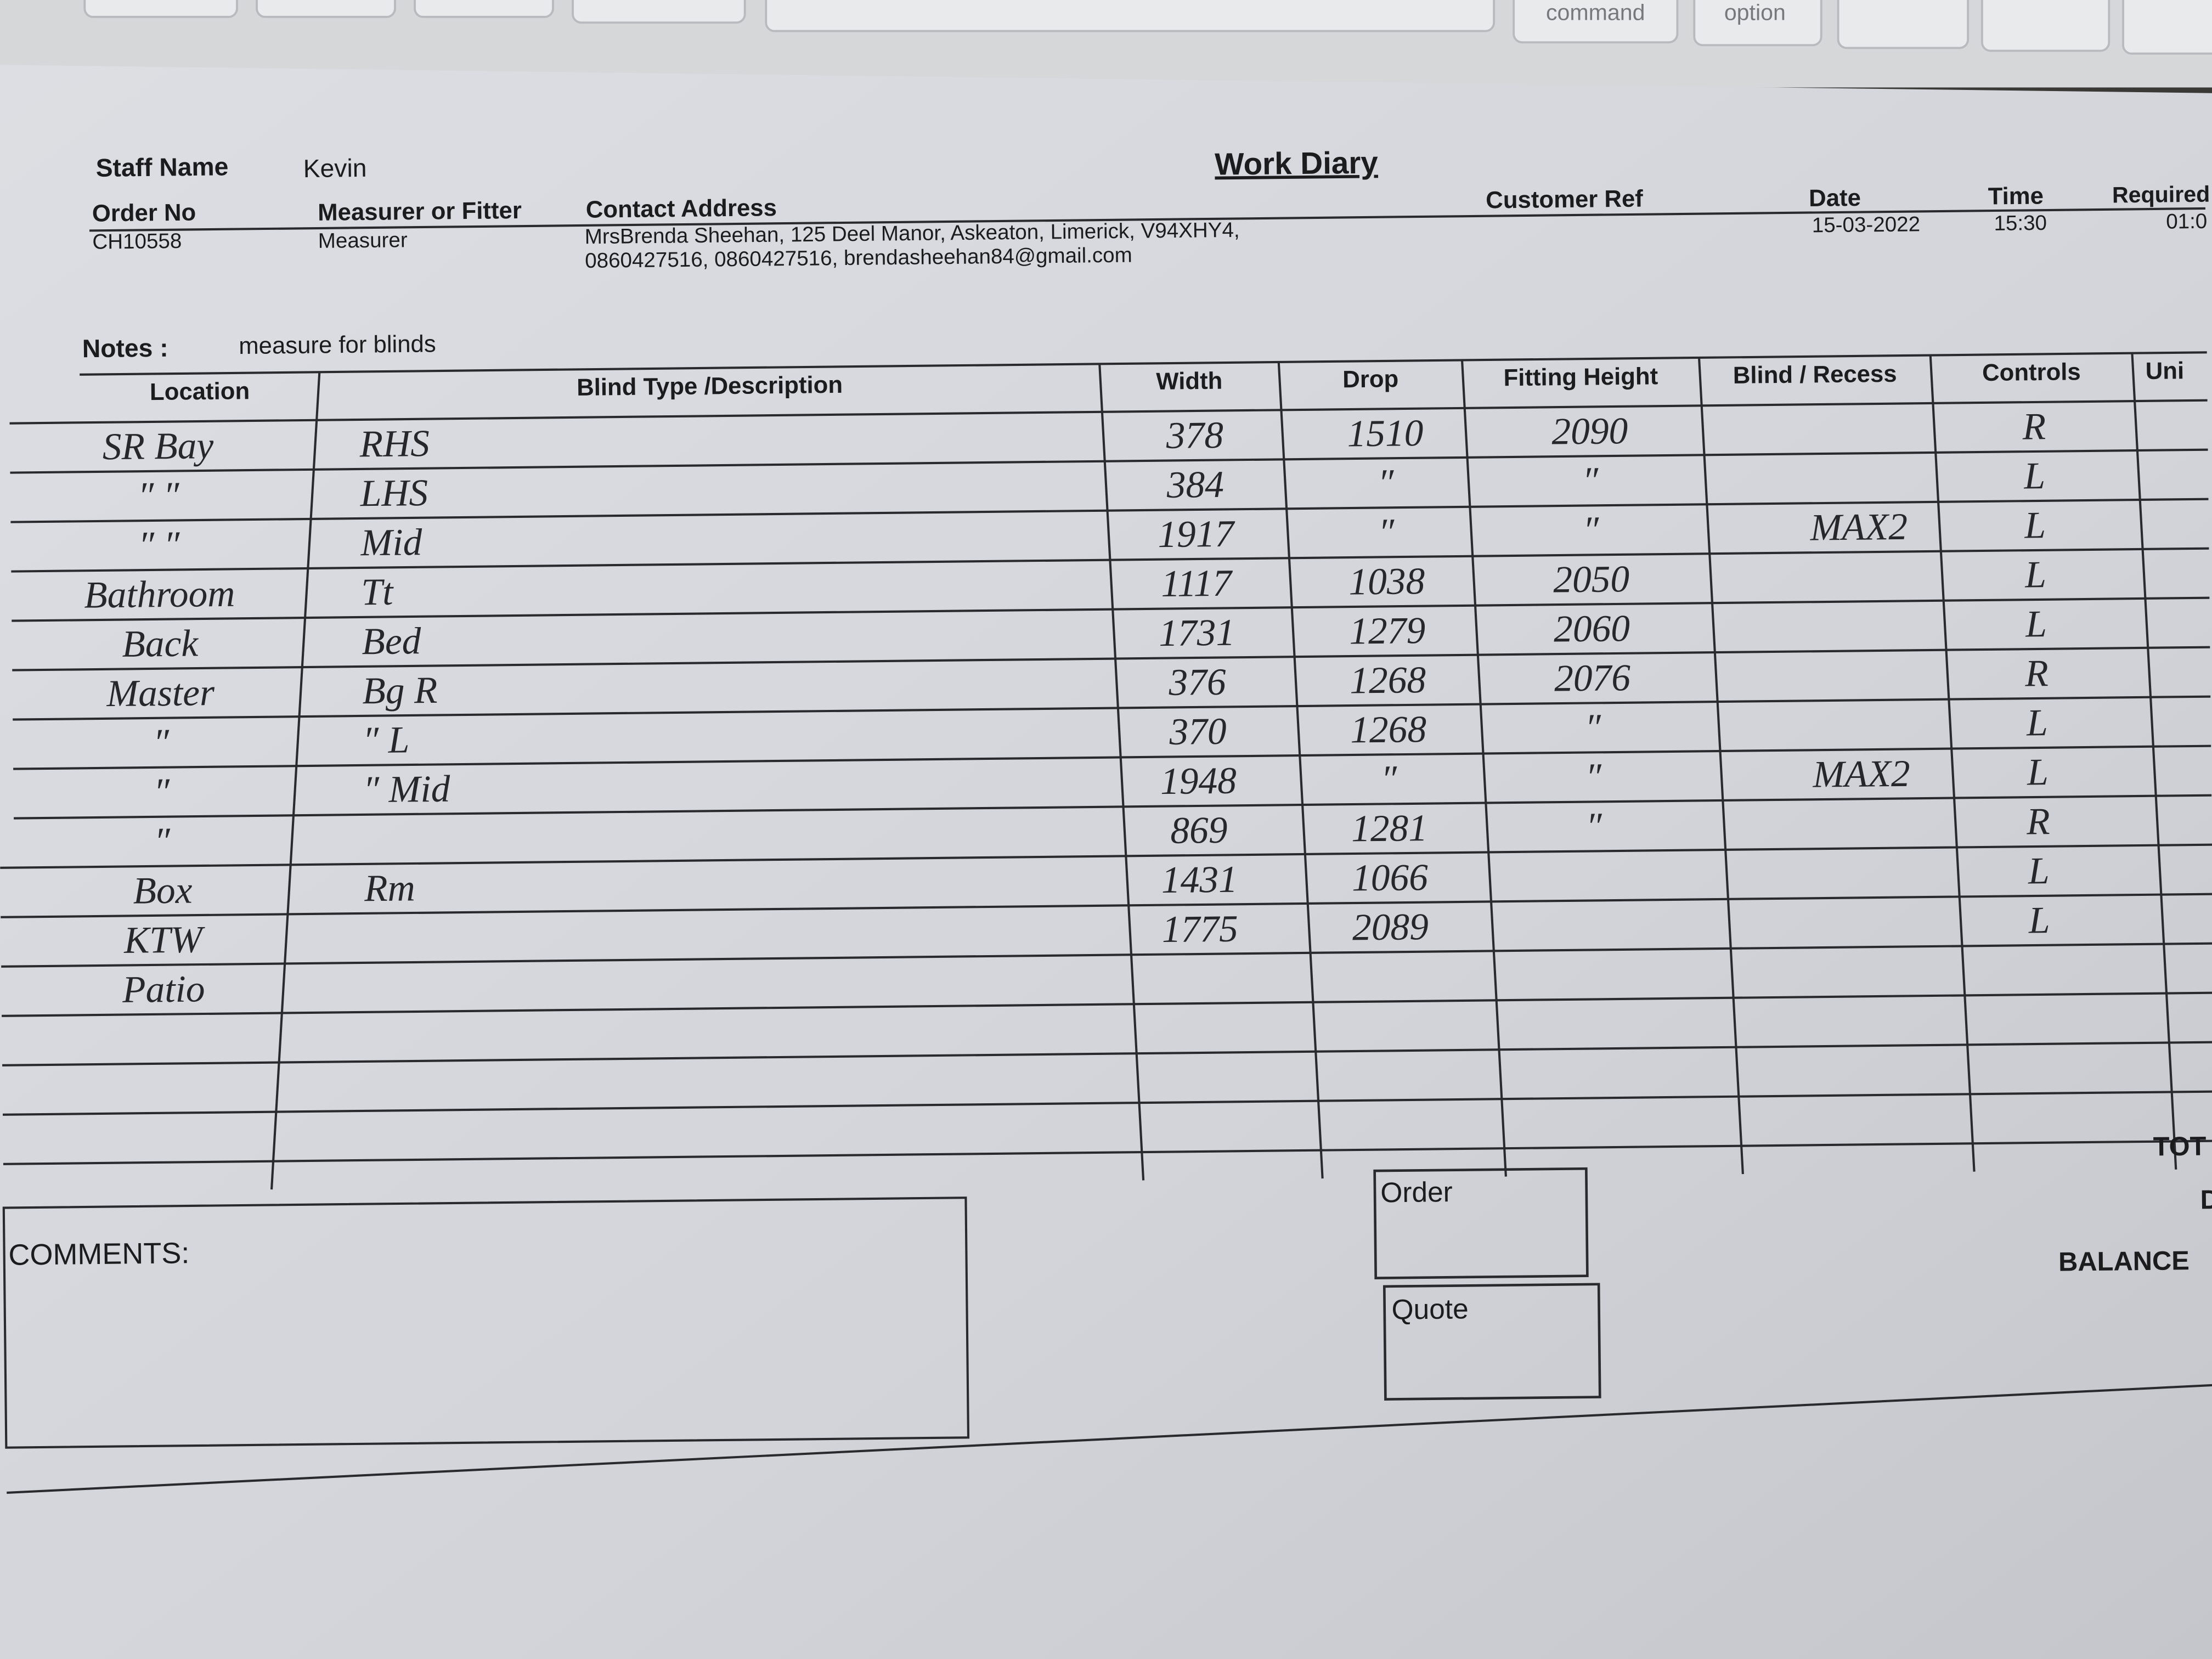 The height and width of the screenshot is (1659, 2212). Describe the element at coordinates (391, 543) in the screenshot. I see `handwritten-type: Mid` at that location.